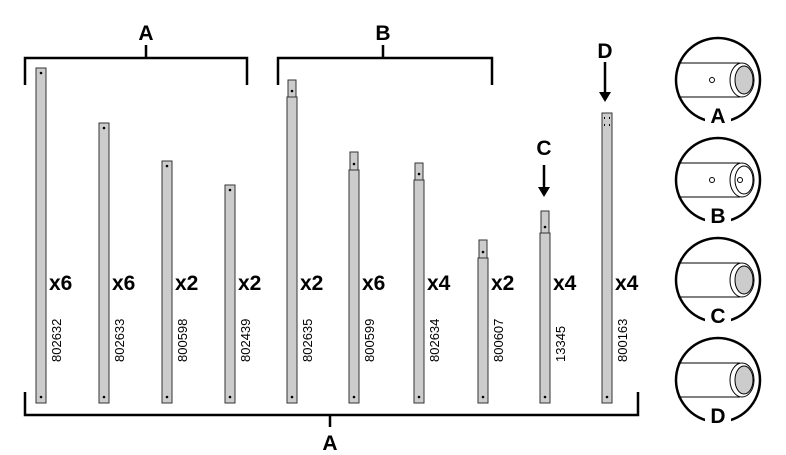 The height and width of the screenshot is (455, 786). Describe the element at coordinates (369, 340) in the screenshot. I see `part-number: 800599` at that location.